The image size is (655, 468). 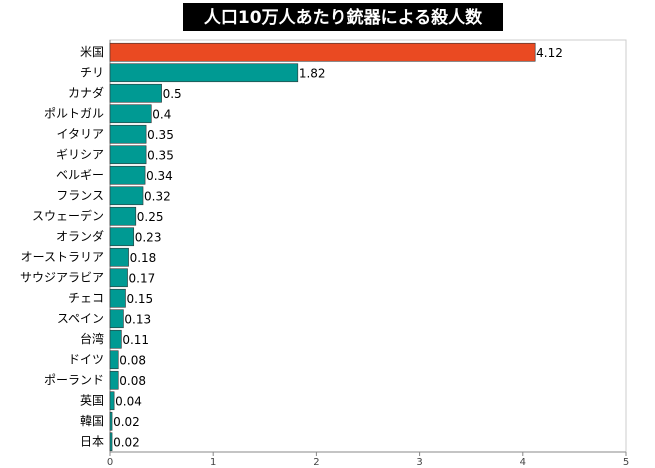 What do you see at coordinates (80, 235) in the screenshot?
I see `y-tick-label: オランダ` at bounding box center [80, 235].